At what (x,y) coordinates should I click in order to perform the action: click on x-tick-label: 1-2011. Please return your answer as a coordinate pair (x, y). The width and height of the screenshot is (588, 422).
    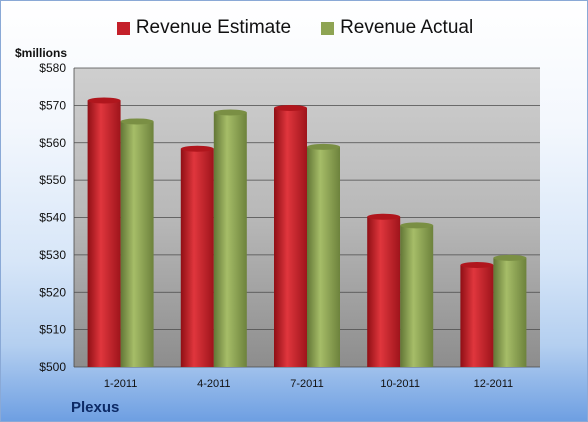
    Looking at the image, I should click on (120, 384).